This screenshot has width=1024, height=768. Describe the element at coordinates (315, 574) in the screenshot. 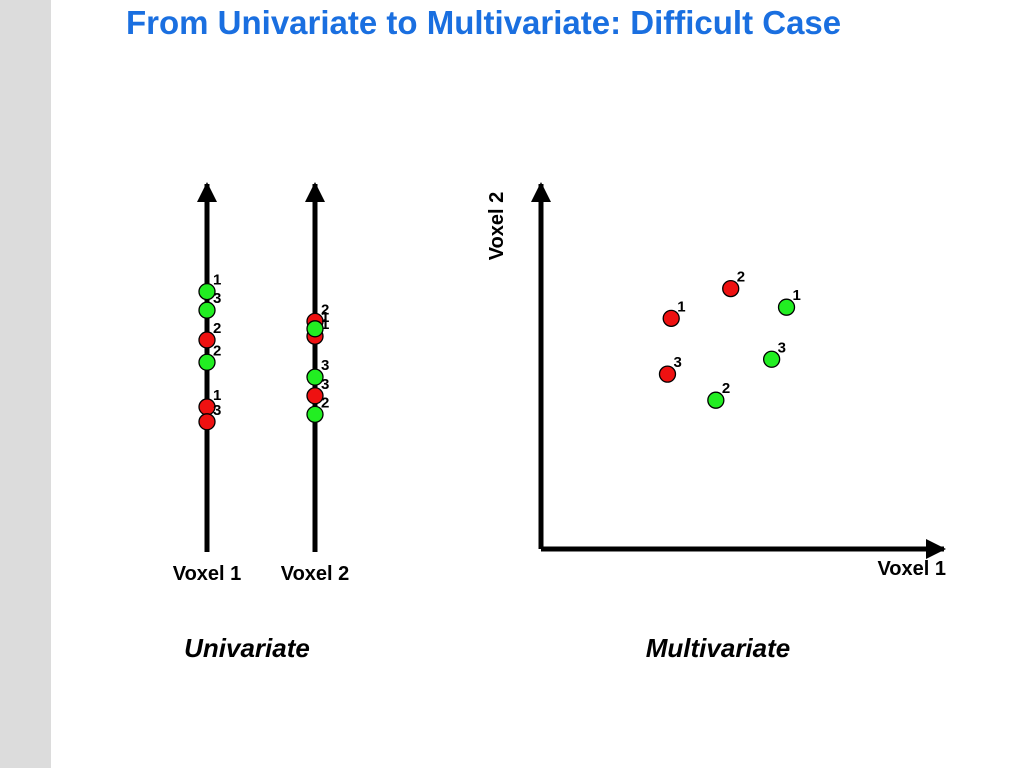

I see `univariate-axis-label: Voxel 2` at that location.